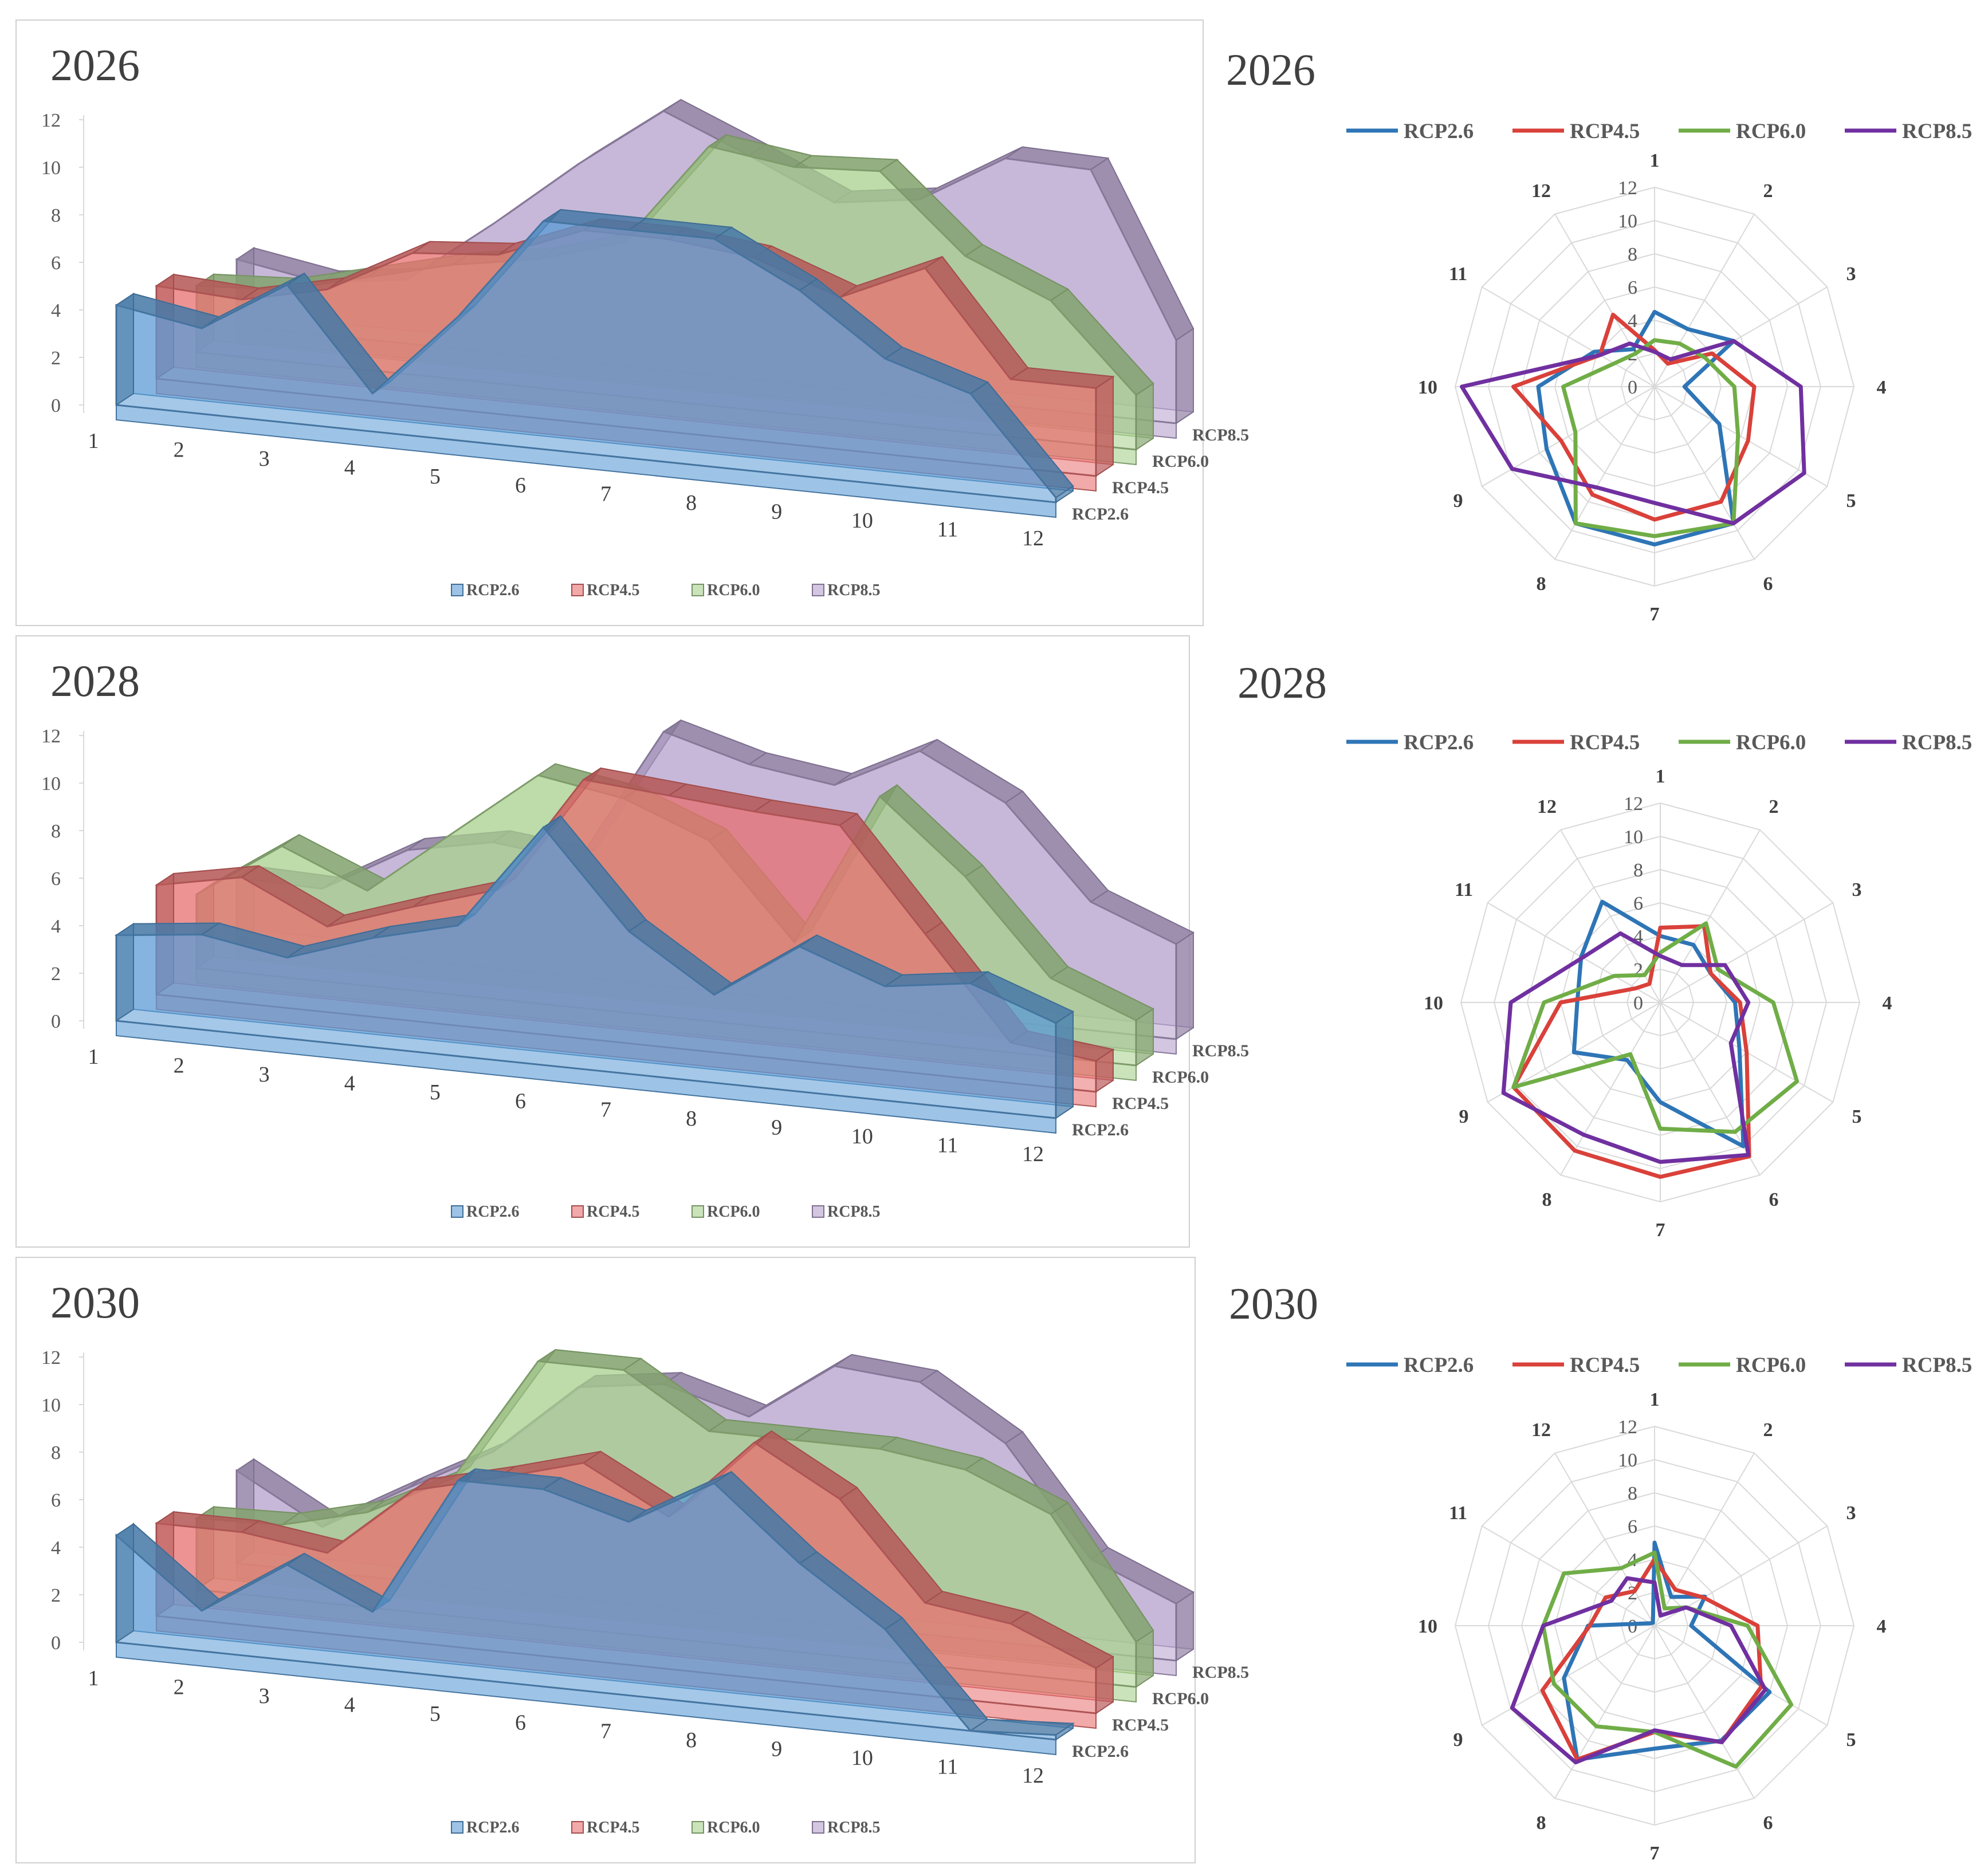  What do you see at coordinates (776, 1749) in the screenshot?
I see `x-tick-label: 9` at bounding box center [776, 1749].